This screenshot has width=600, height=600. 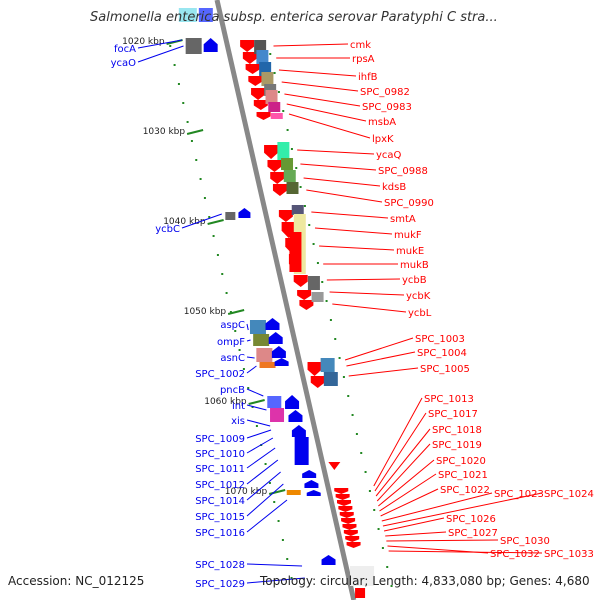 I want to click on gene-label-xis: xis, so click(x=238, y=421).